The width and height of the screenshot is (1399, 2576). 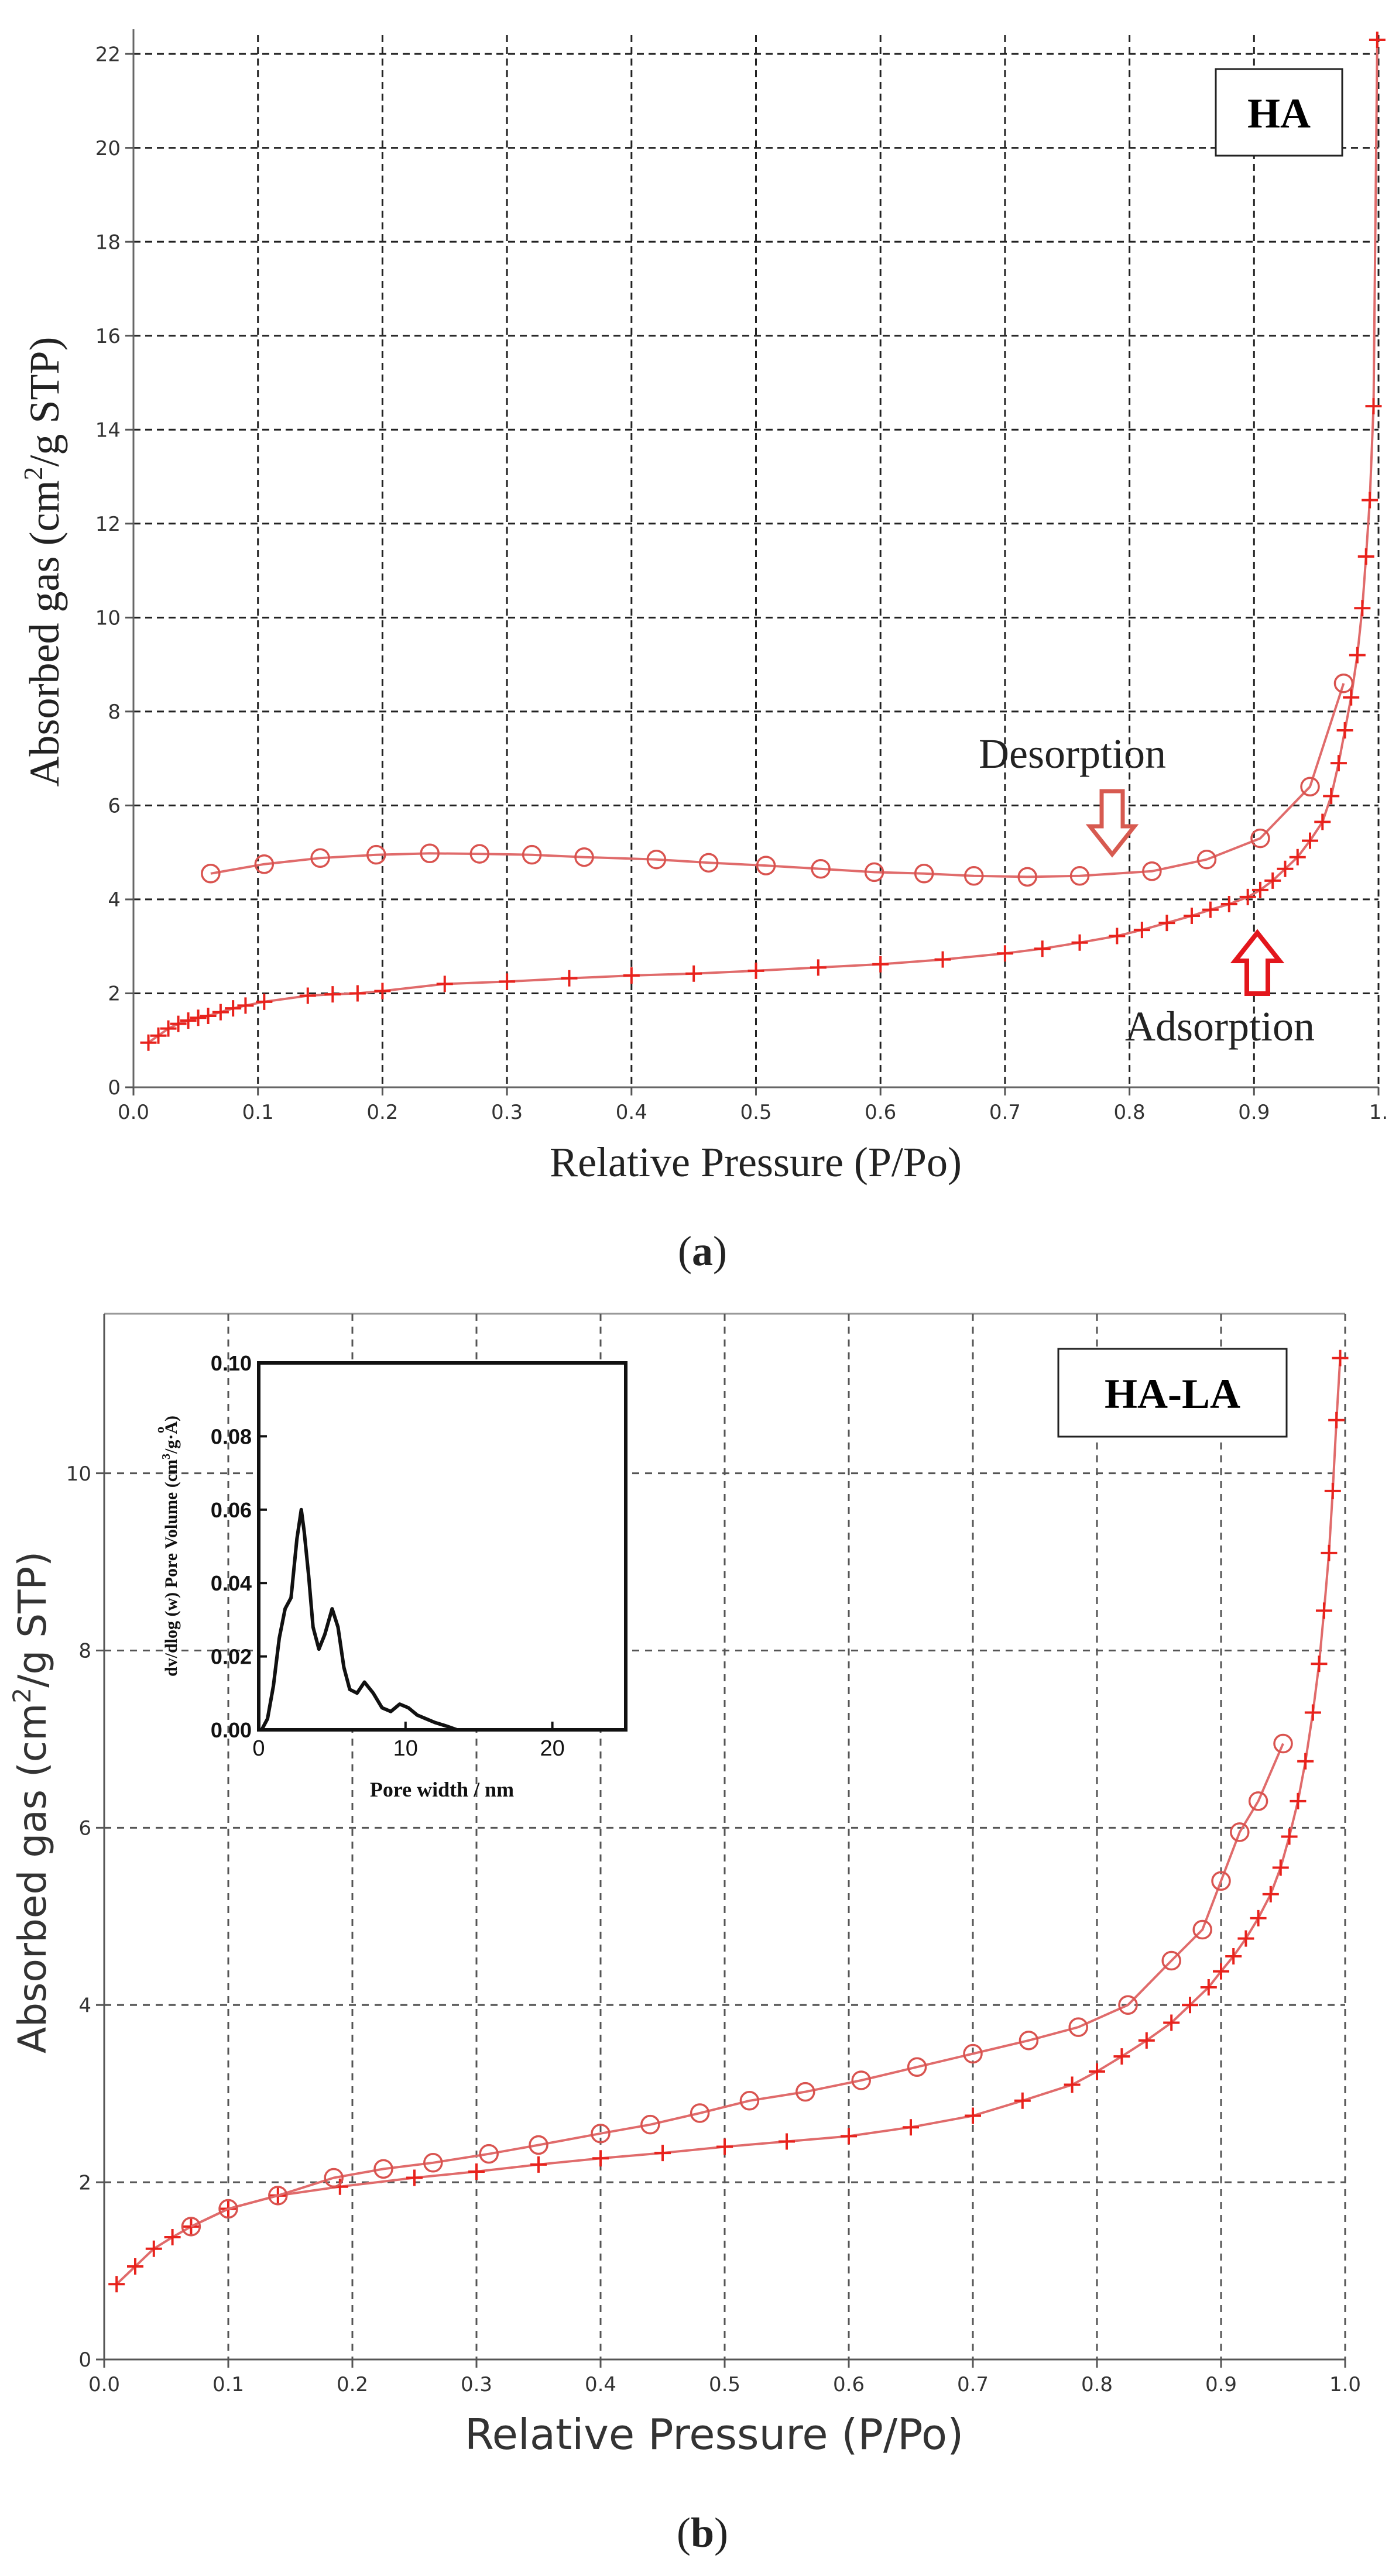 I want to click on chart-b-y-axis-label-rest: /g STP), so click(x=32, y=1620).